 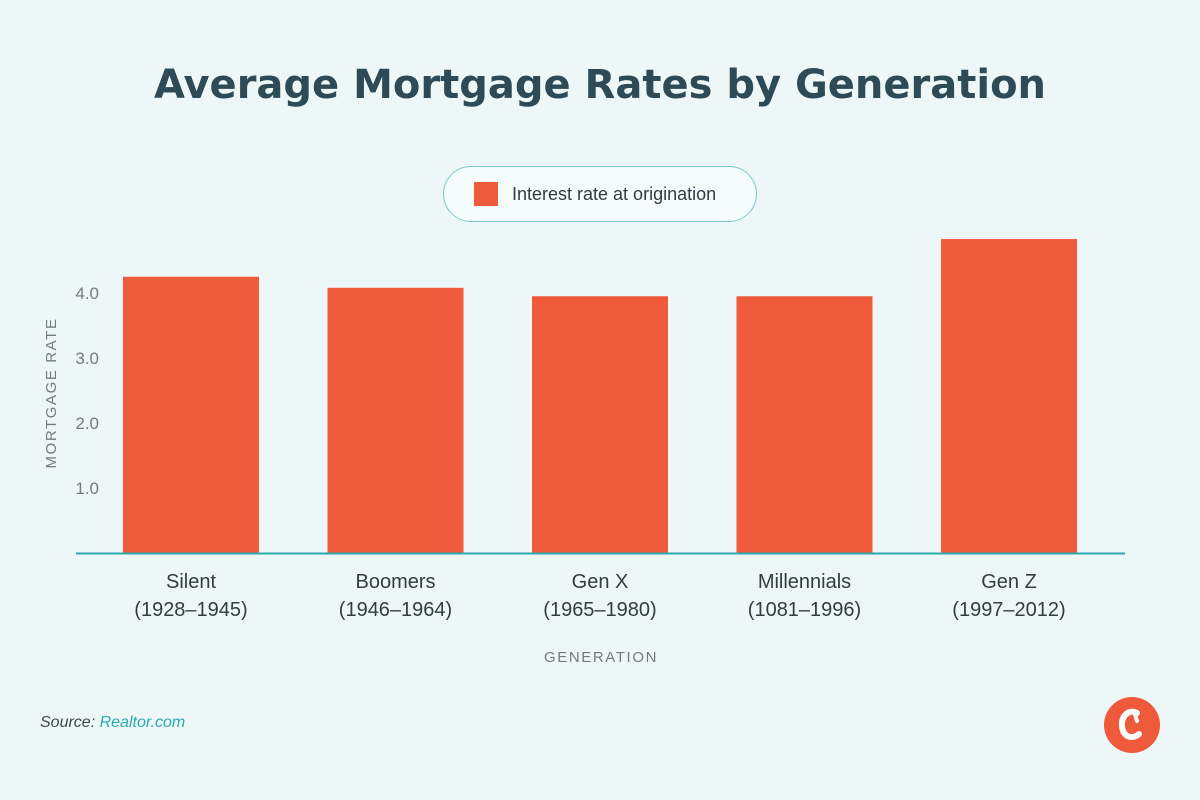 I want to click on legend-label: Interest rate at origination, so click(x=614, y=193).